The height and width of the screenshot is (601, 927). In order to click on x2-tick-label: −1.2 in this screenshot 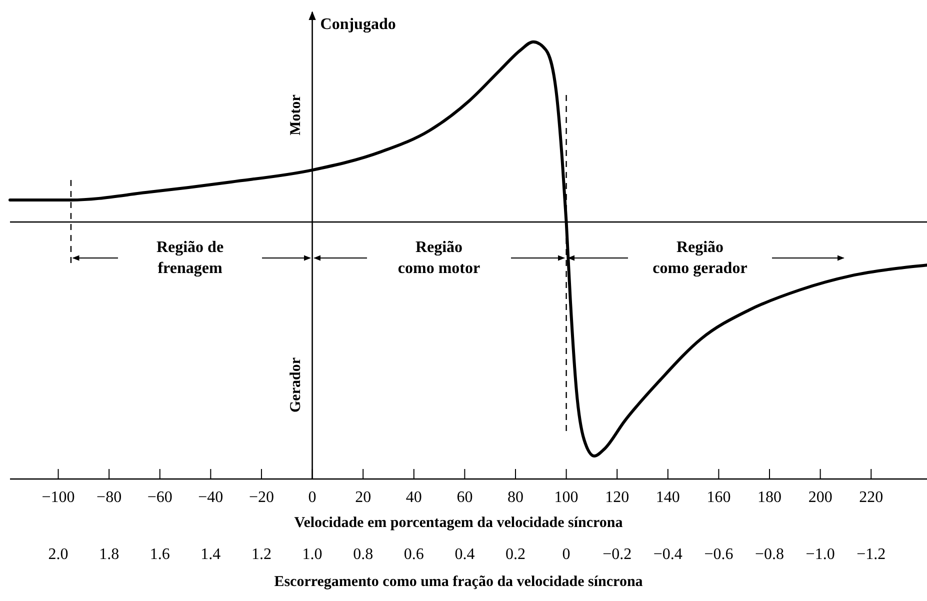, I will do `click(871, 554)`.